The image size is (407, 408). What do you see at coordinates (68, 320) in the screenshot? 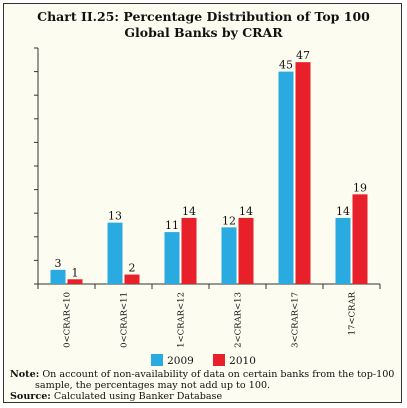
I see `x-tick-label: 0<CRAR<10` at bounding box center [68, 320].